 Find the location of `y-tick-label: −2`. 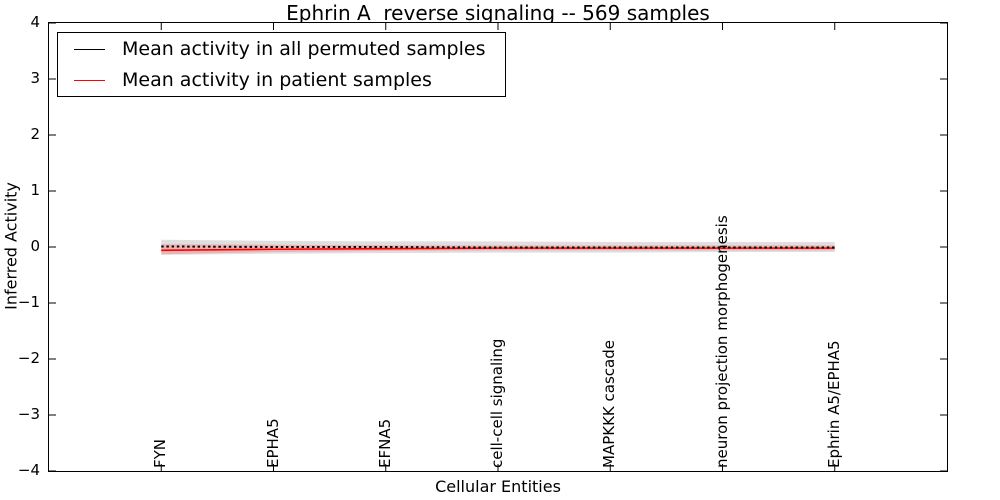

y-tick-label: −2 is located at coordinates (28, 358).